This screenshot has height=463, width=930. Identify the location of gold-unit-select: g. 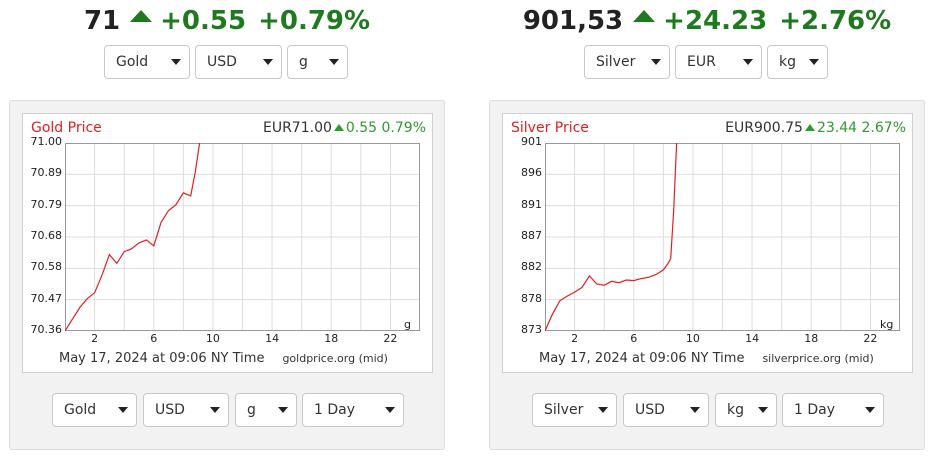
(317, 62).